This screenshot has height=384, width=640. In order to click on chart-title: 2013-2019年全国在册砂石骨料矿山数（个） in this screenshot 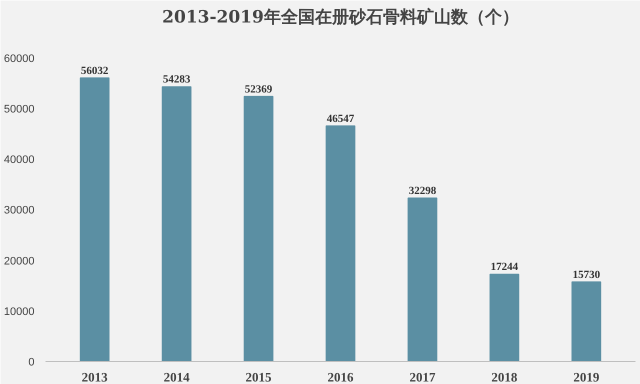, I will do `click(340, 18)`.